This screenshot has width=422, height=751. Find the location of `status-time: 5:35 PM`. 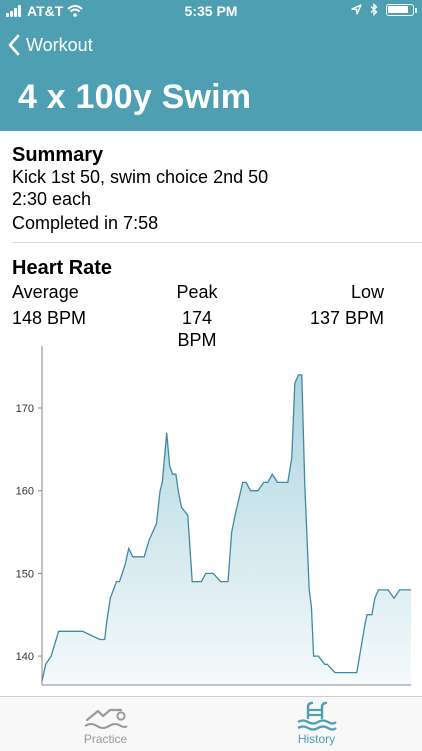

status-time: 5:35 PM is located at coordinates (211, 11).